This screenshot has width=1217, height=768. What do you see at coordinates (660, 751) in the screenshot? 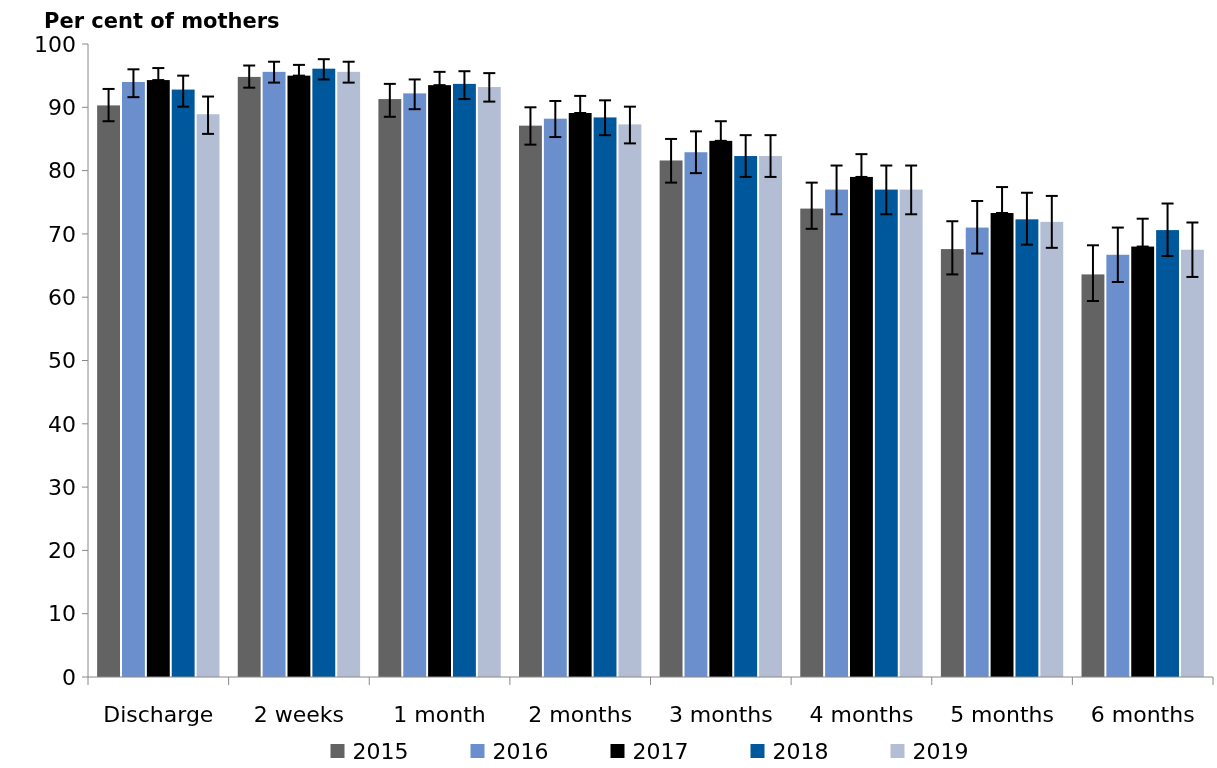
I see `legend-label: 2017` at bounding box center [660, 751].